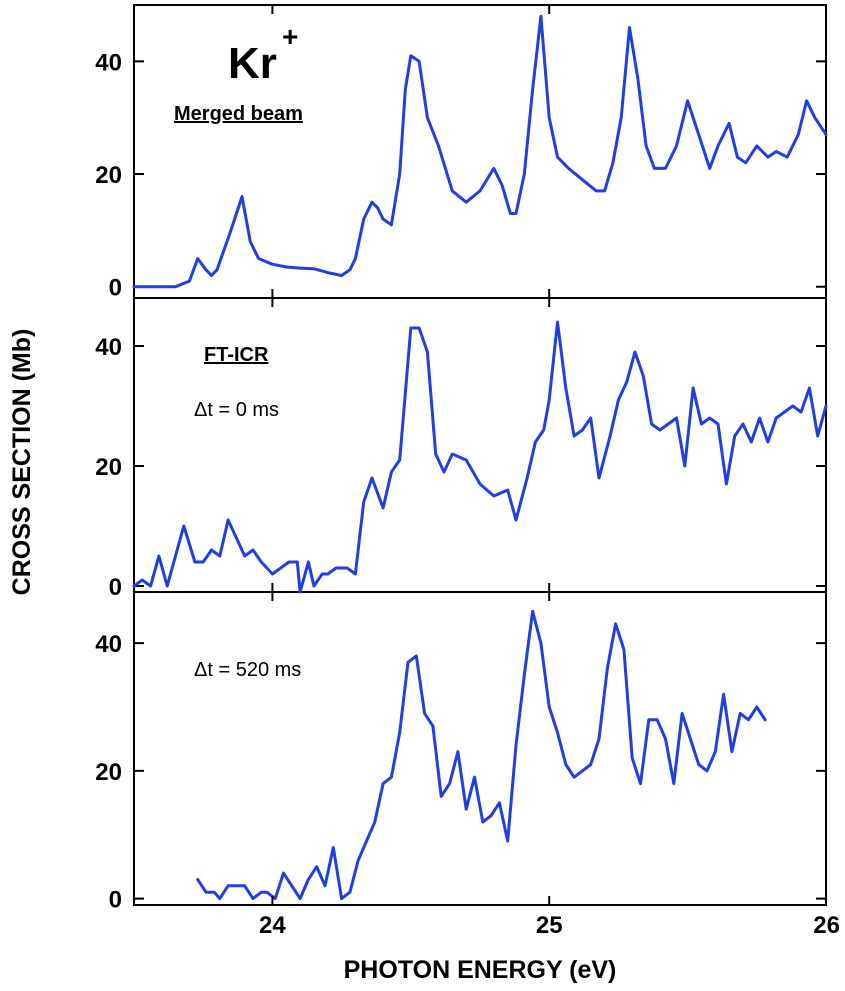  I want to click on delay-label: Δt = 0 ms, so click(236, 410).